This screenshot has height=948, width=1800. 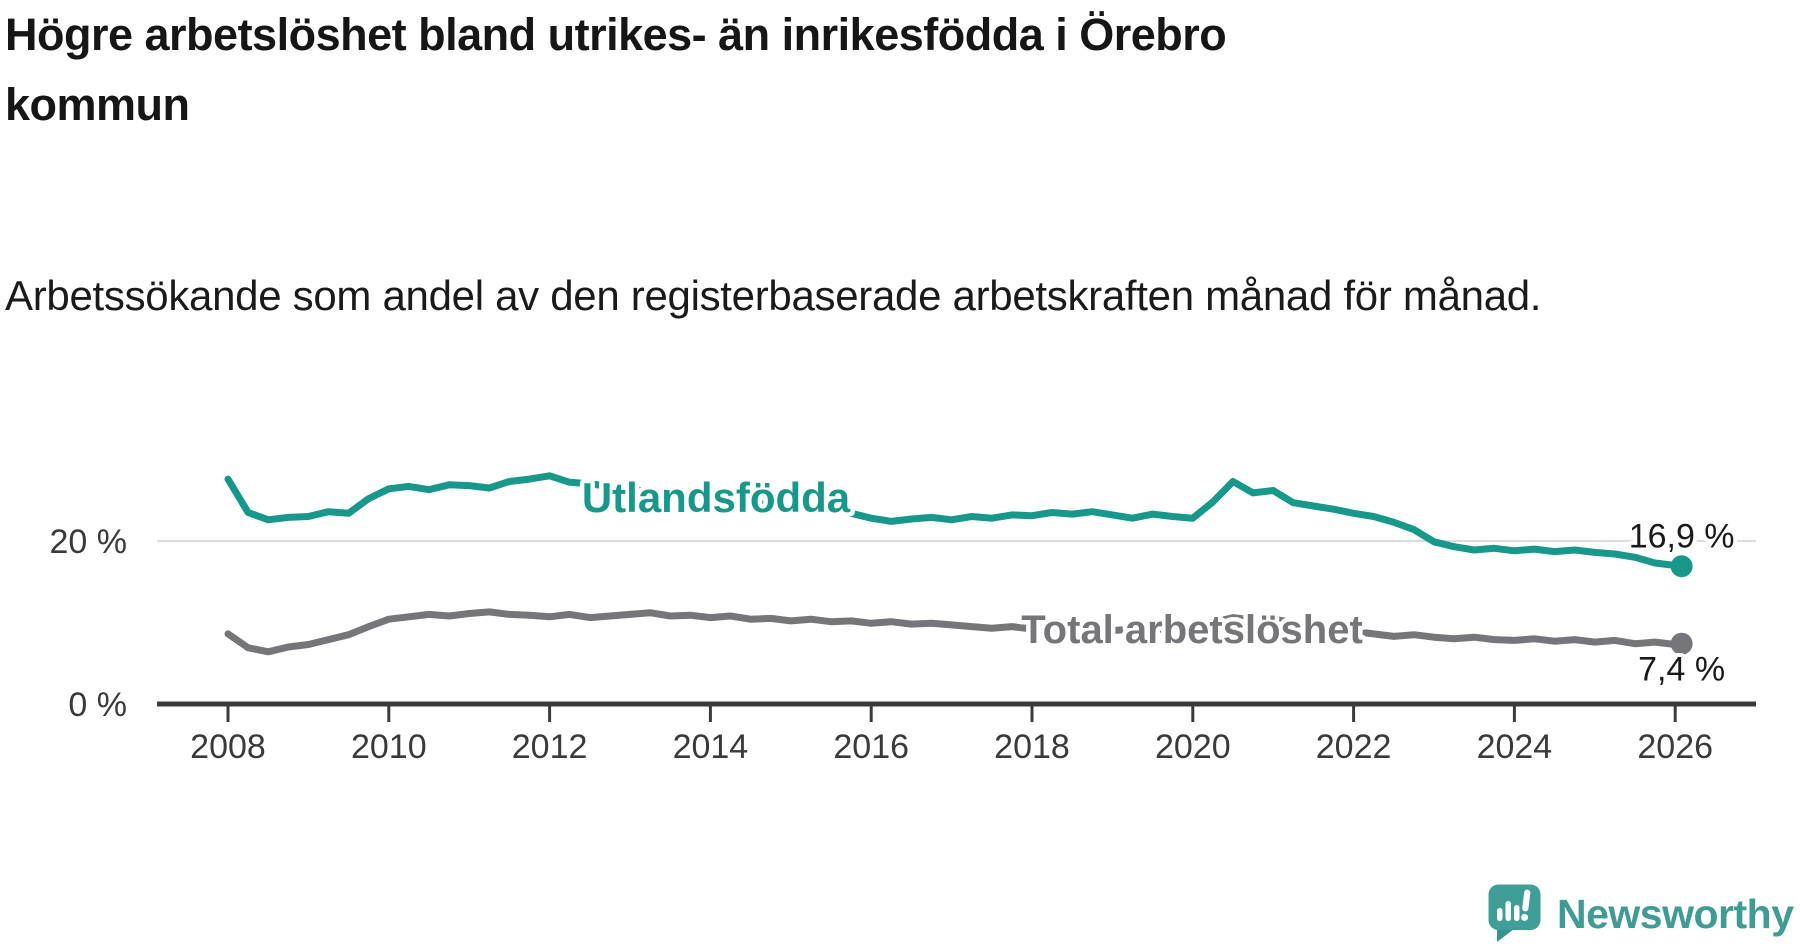 What do you see at coordinates (871, 747) in the screenshot?
I see `x-axis-tick-label: 2016` at bounding box center [871, 747].